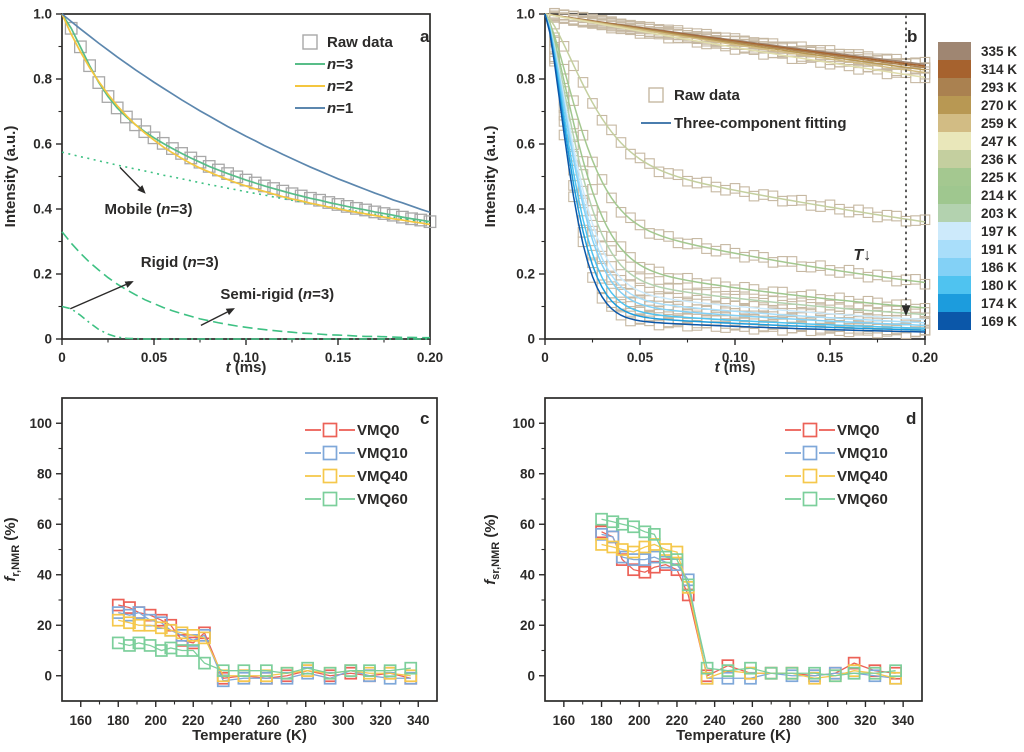 The image size is (1024, 752). What do you see at coordinates (744, 109) in the screenshot?
I see `legend-b: Raw data Three-component fitting` at bounding box center [744, 109].